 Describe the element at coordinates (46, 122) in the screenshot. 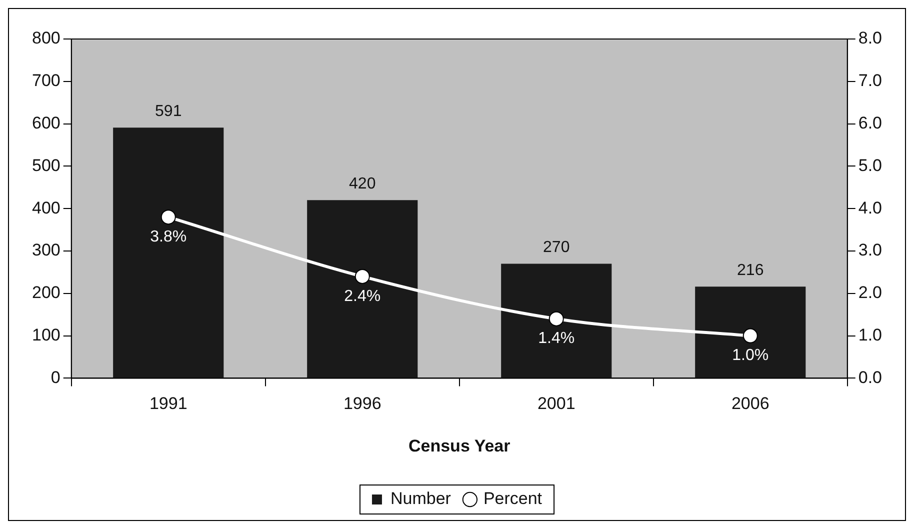

I see `y-tick-label: 600` at that location.